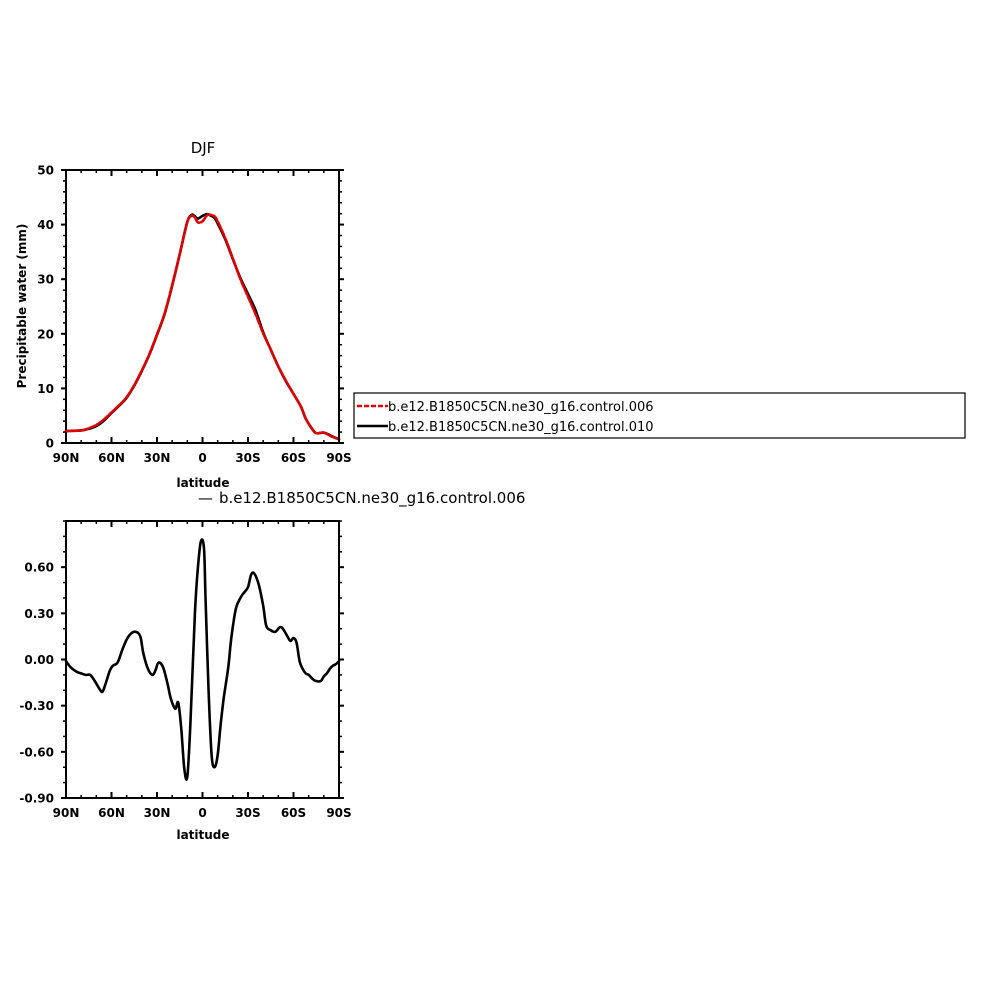 This screenshot has height=981, width=981. I want to click on panel2-xlabel: latitude, so click(202, 835).